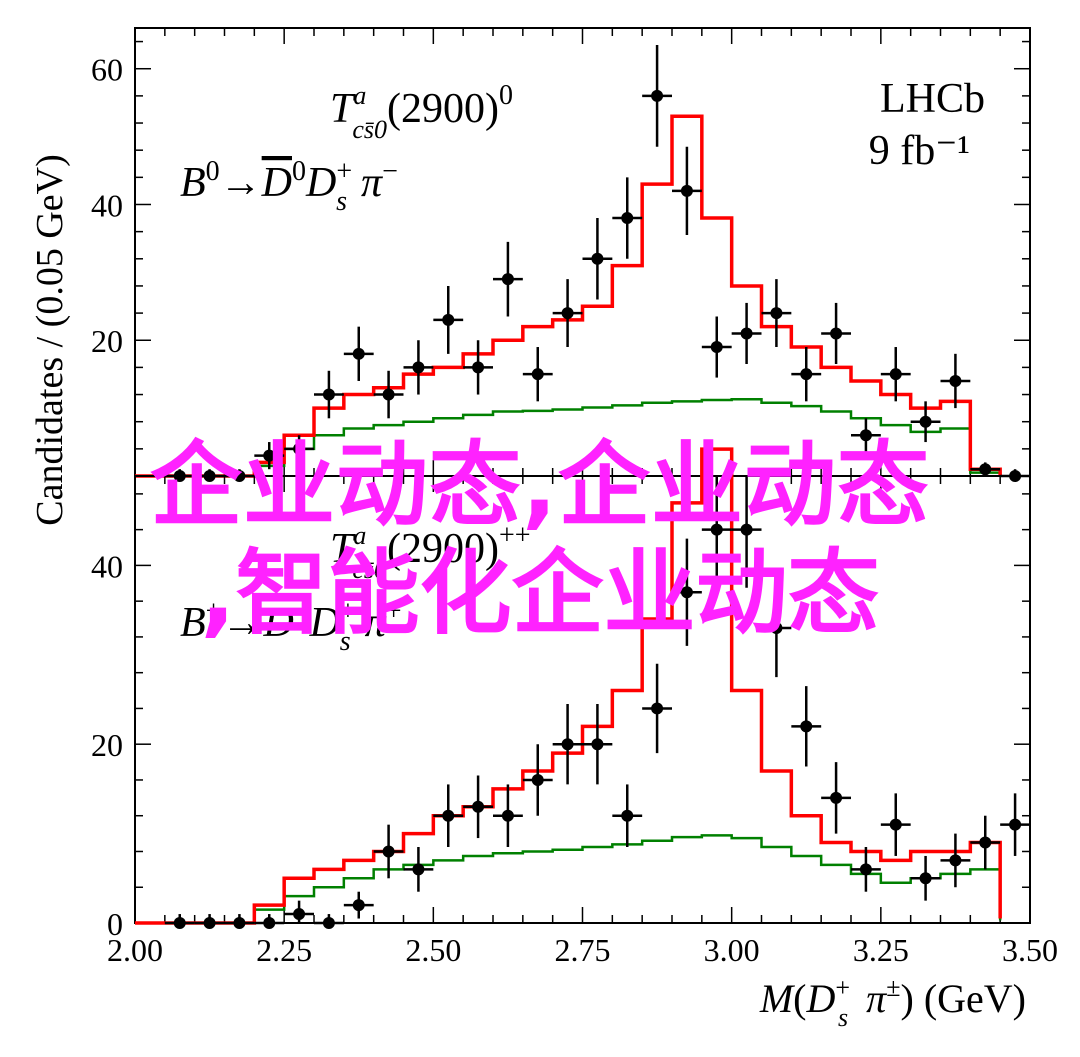 The width and height of the screenshot is (1080, 1057). I want to click on background-fit-line-top, so click(568, 438).